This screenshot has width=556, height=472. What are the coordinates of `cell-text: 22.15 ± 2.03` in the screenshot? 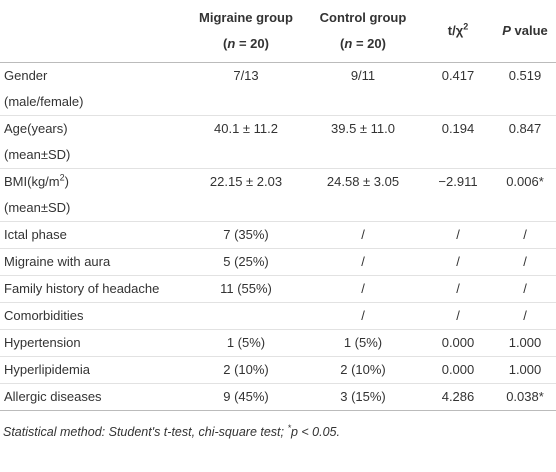 It's located at (246, 181).